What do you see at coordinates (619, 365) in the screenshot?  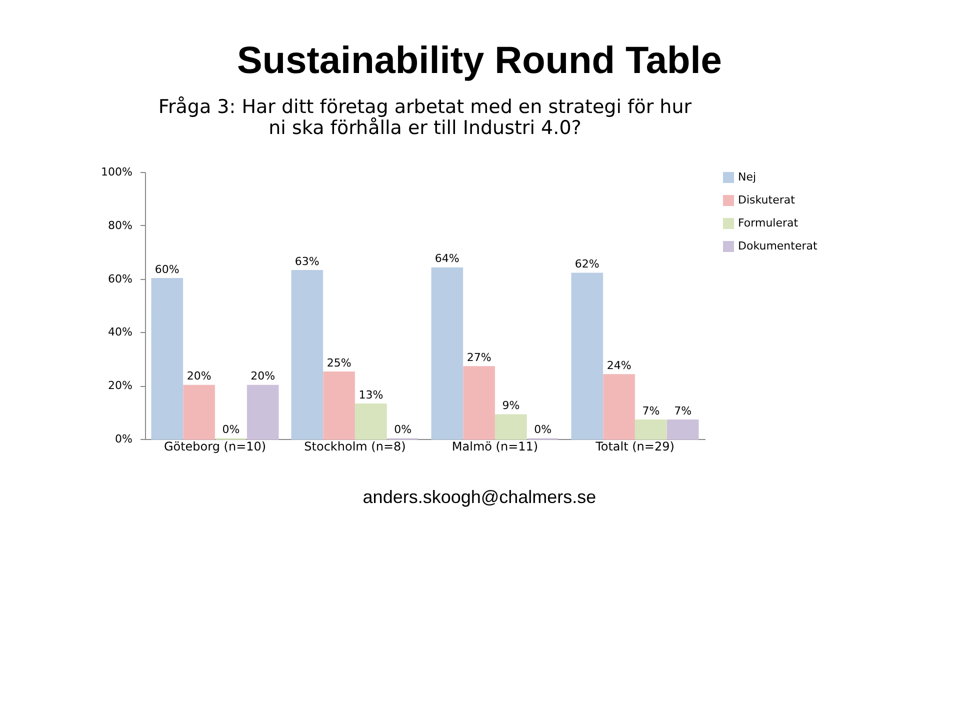 I see `data-label: 24%` at bounding box center [619, 365].